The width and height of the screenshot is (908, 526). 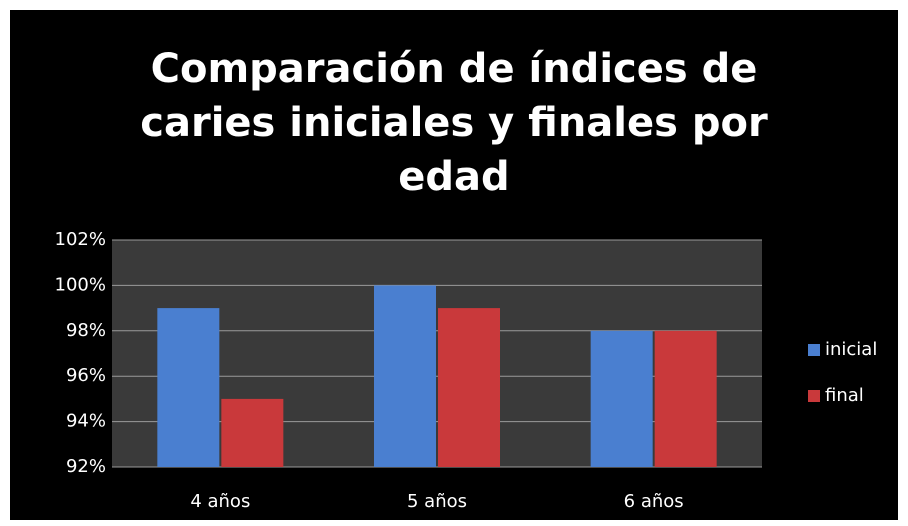 I want to click on y-tick-label: 94%, so click(x=86, y=421).